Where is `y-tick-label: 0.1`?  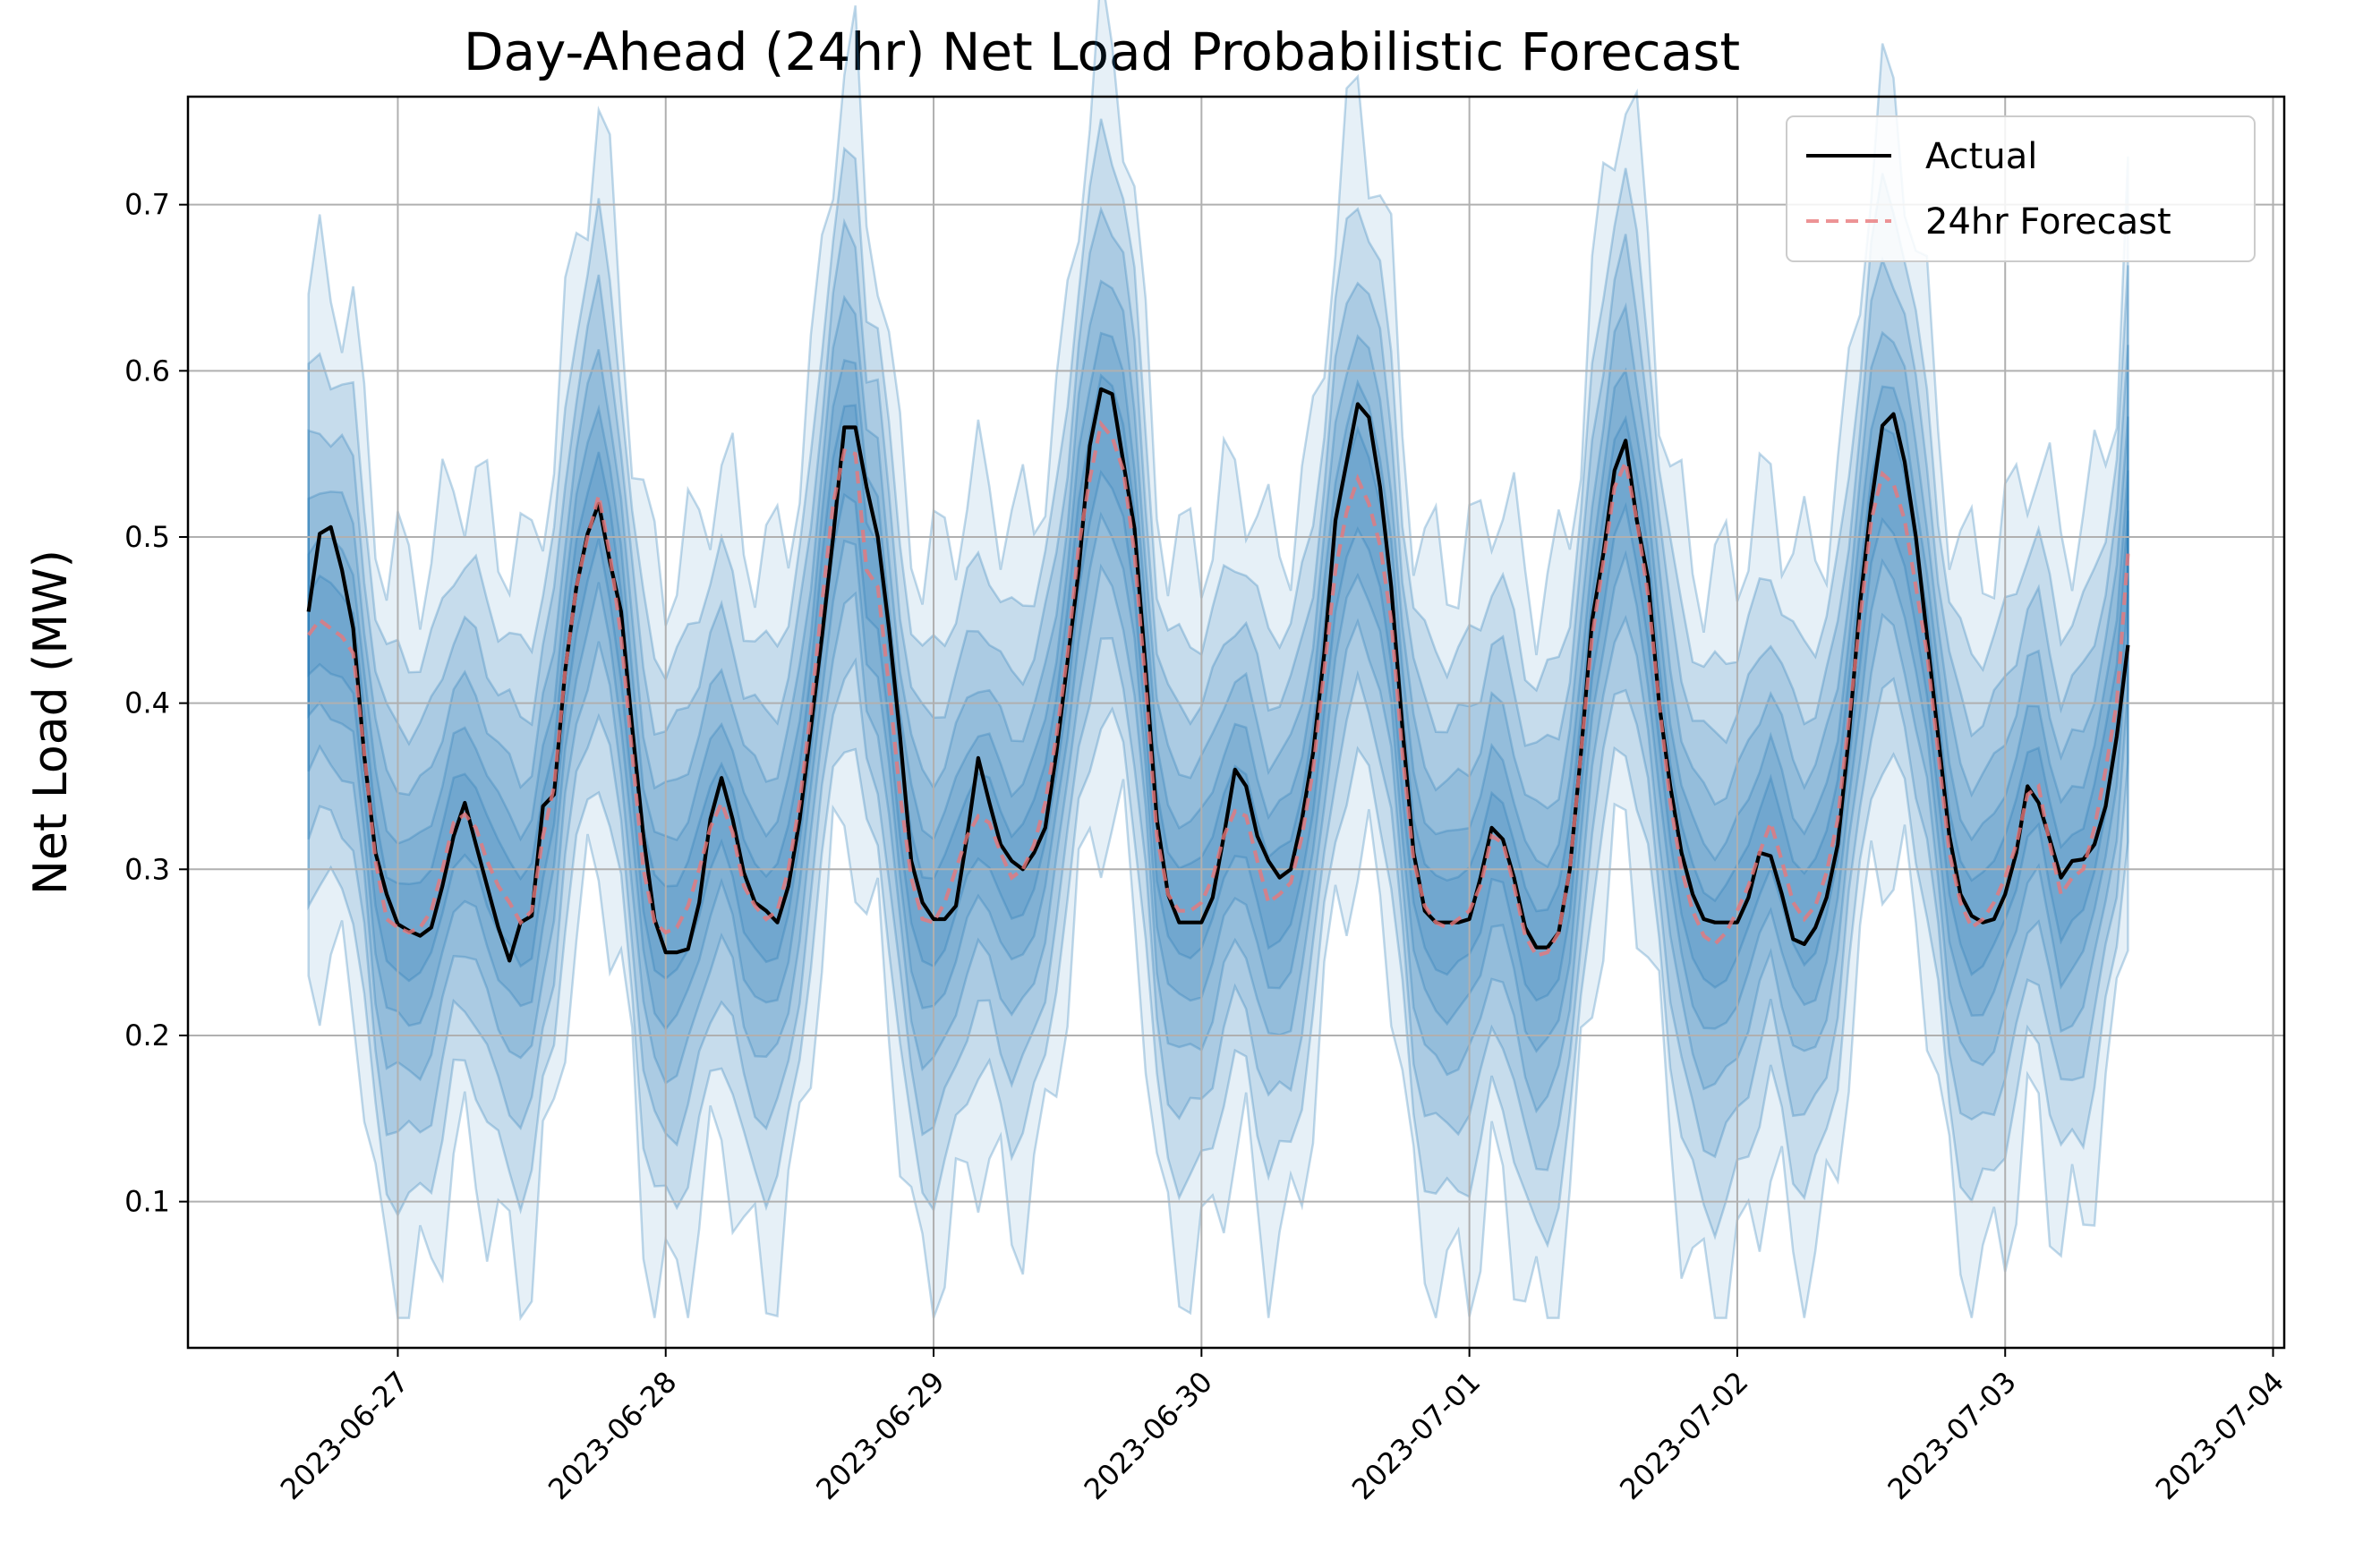
y-tick-label: 0.1 is located at coordinates (147, 1202).